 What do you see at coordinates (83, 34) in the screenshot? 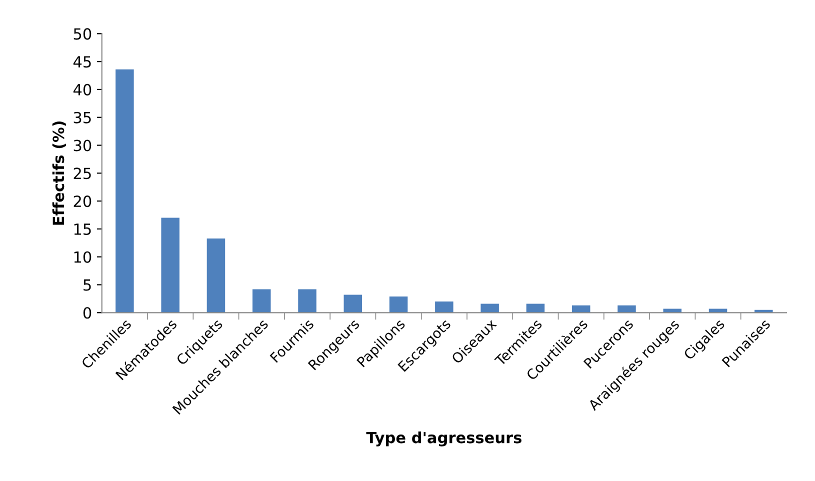
I see `y-tick-label: 50` at bounding box center [83, 34].